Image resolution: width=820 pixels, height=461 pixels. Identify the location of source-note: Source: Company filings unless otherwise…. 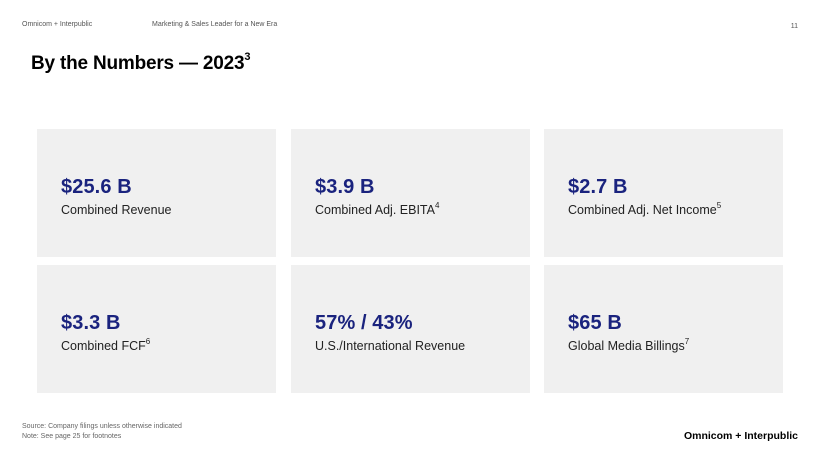
(102, 426).